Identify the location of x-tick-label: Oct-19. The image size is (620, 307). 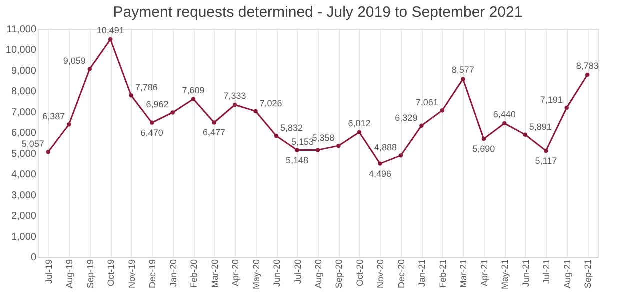
(111, 273).